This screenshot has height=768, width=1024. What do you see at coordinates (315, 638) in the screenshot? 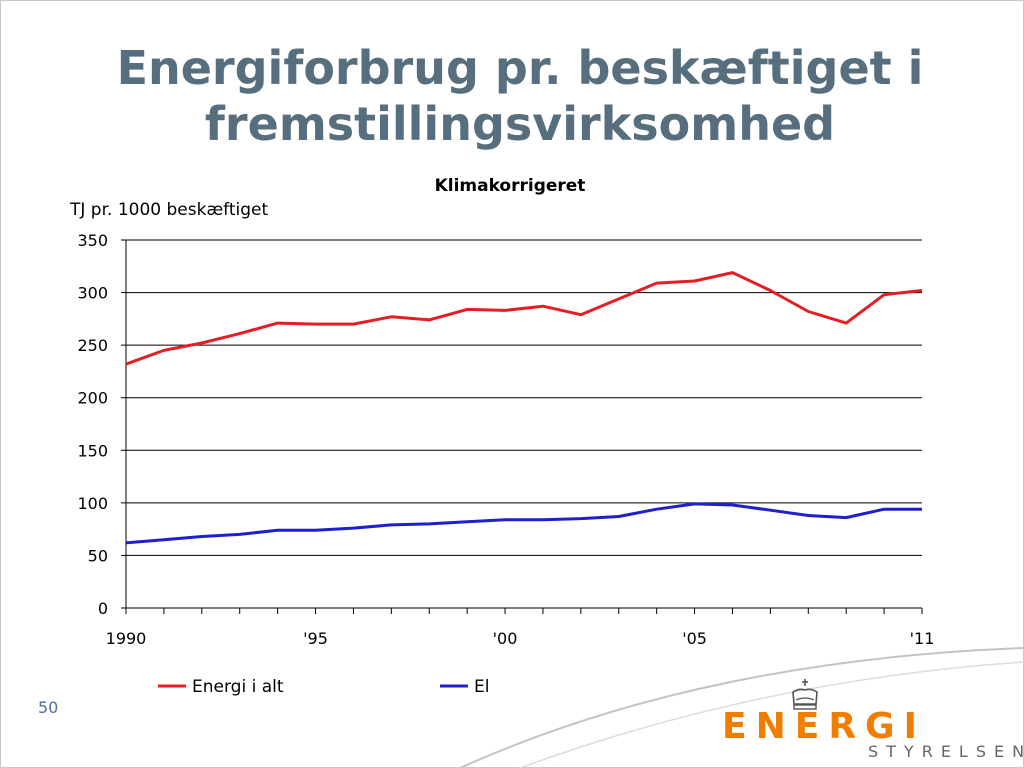
I see `x-tick-label: '95` at bounding box center [315, 638].